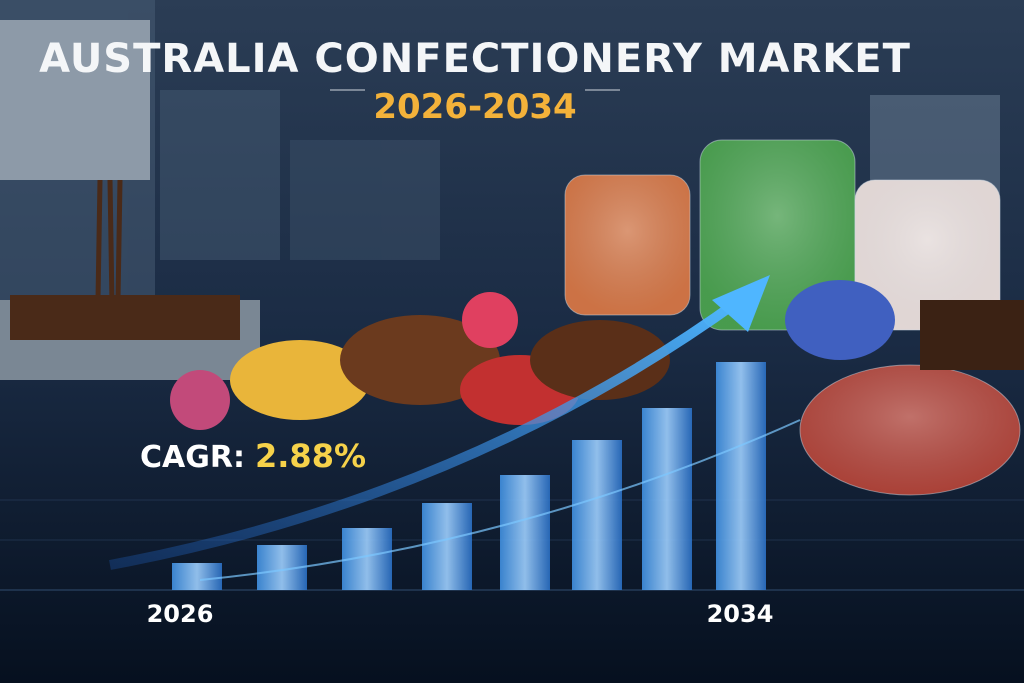  I want to click on title: AUSTRALIA CONFECTIONERY MARKET, so click(475, 59).